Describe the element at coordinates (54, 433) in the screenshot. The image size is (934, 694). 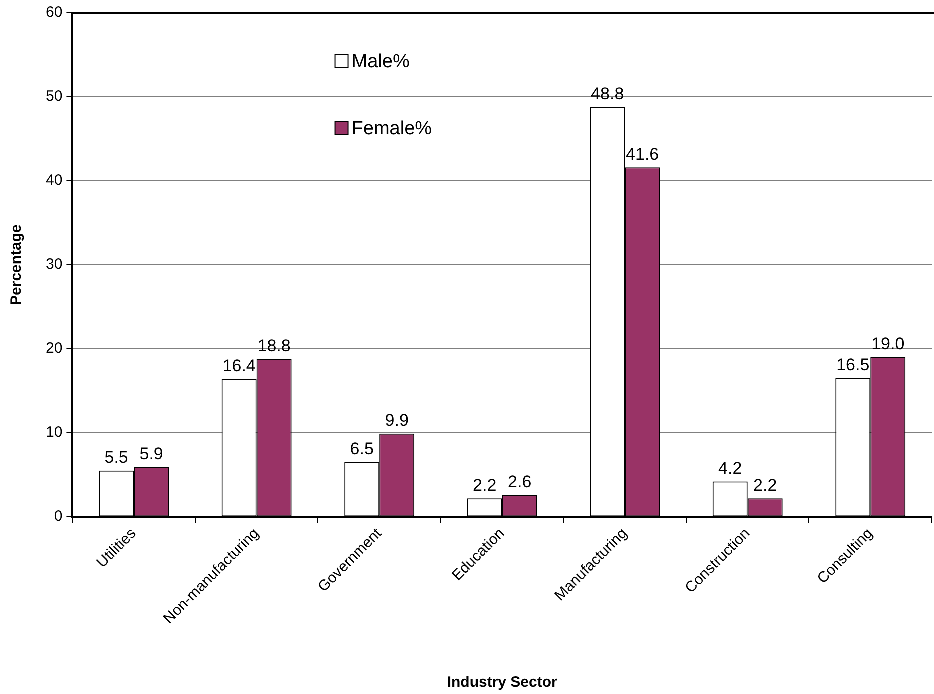
I see `y-tick-label: 10` at that location.